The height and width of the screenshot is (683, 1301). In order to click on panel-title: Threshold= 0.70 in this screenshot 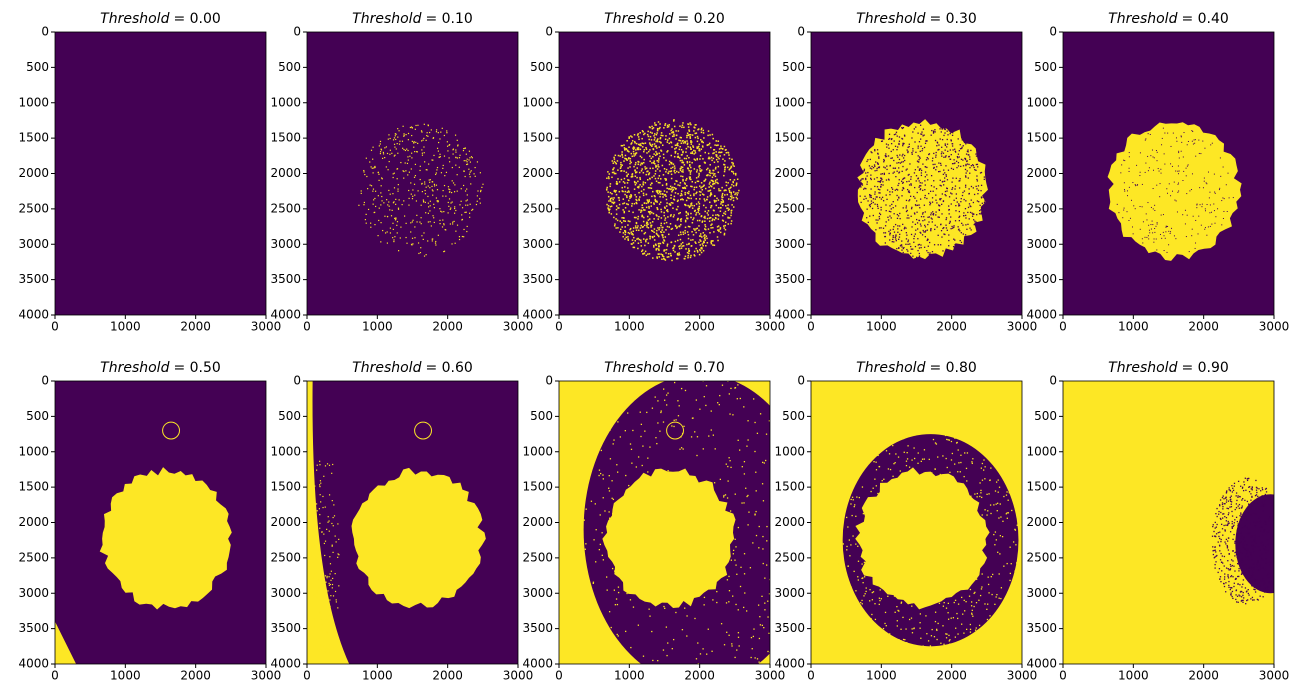, I will do `click(664, 368)`.